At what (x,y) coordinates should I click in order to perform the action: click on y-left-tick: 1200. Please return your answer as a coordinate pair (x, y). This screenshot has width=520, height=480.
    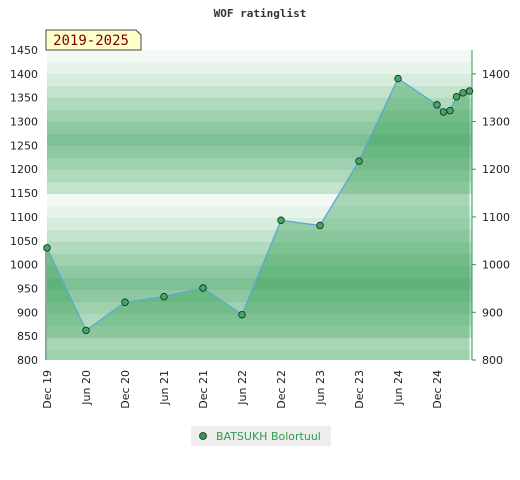
    Looking at the image, I should click on (24, 169).